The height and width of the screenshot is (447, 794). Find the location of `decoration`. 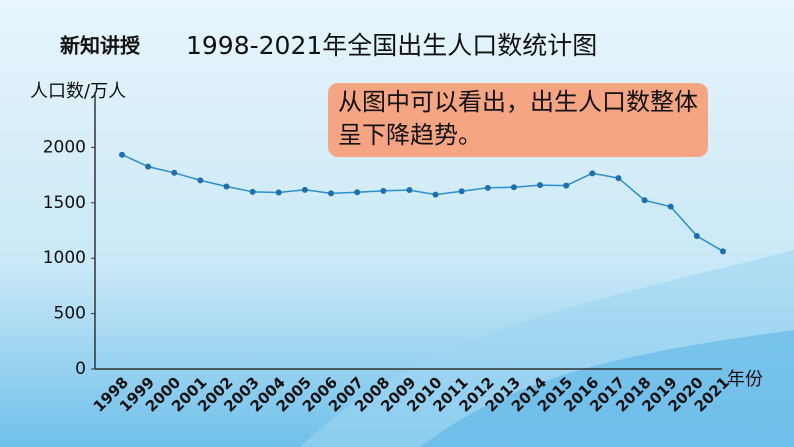

decoration is located at coordinates (607, 388).